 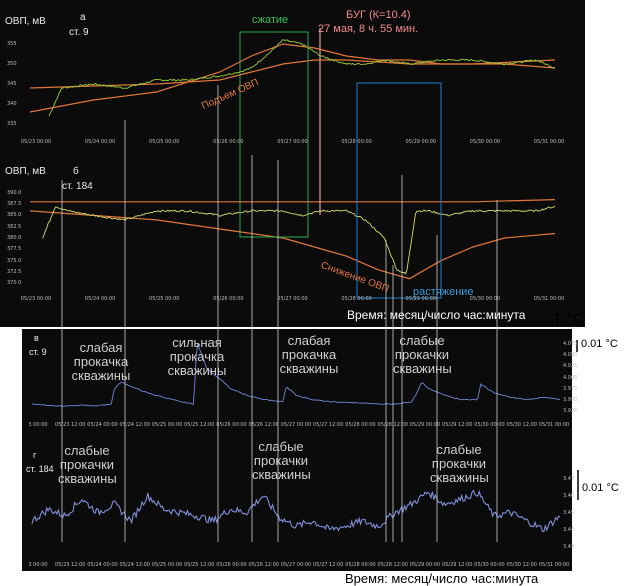 What do you see at coordinates (199, 565) in the screenshot?
I see `g-xtick-5: 05/25 12:00` at bounding box center [199, 565].